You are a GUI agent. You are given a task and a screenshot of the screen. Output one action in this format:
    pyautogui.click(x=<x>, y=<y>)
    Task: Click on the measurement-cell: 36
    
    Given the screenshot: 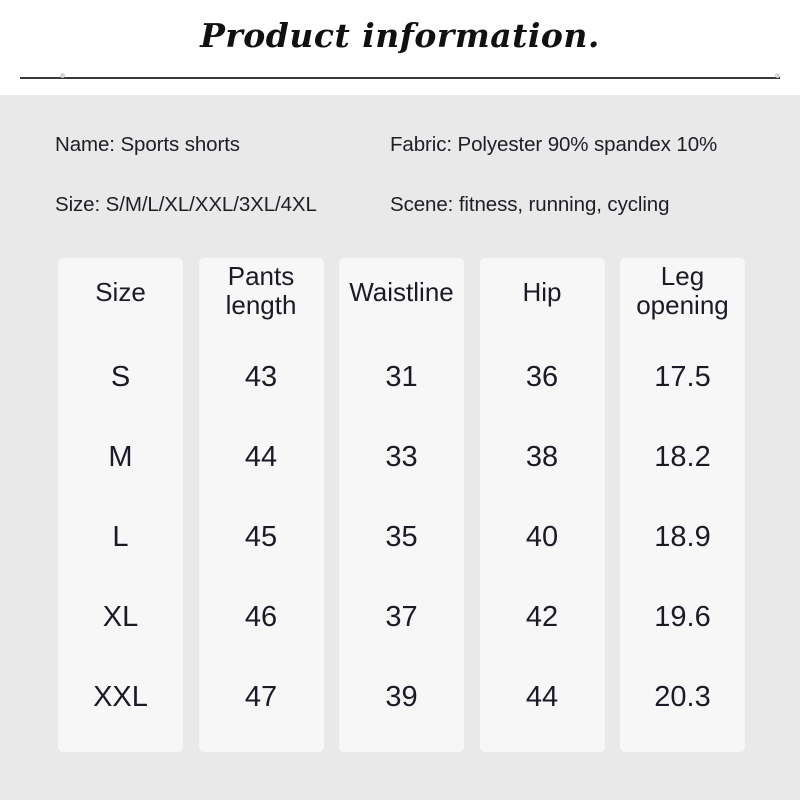 What is the action you would take?
    pyautogui.click(x=542, y=377)
    